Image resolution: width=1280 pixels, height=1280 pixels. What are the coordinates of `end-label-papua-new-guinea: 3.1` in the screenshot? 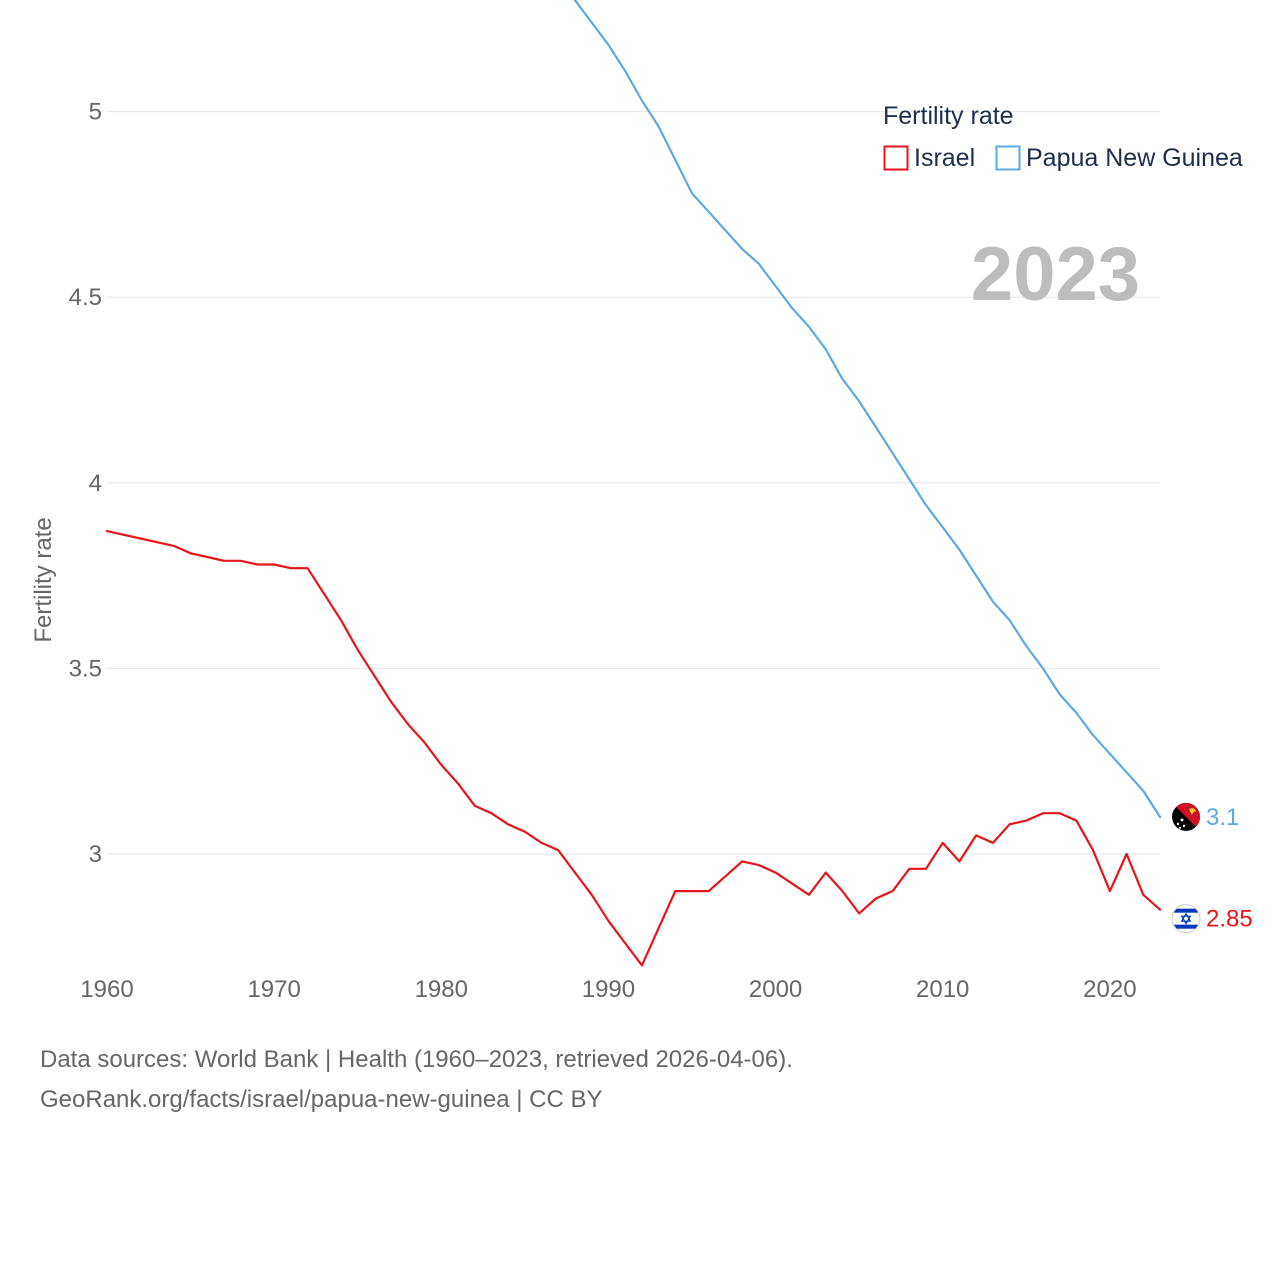 It's located at (1222, 817).